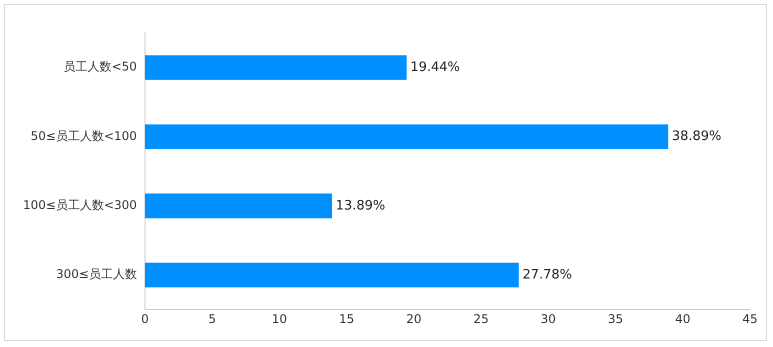  What do you see at coordinates (212, 319) in the screenshot?
I see `x-tick-label: 5` at bounding box center [212, 319].